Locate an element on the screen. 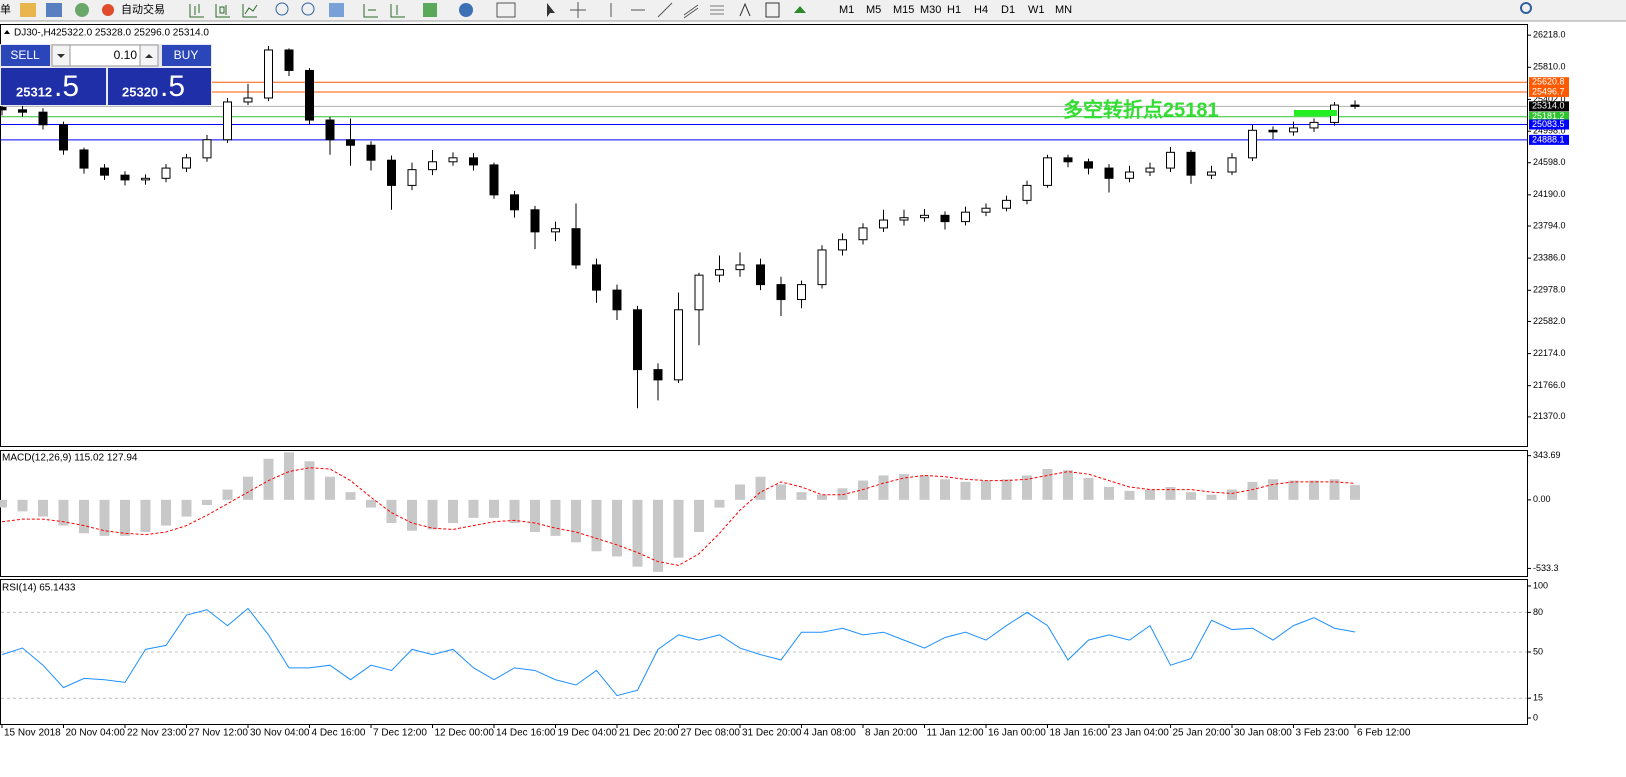 The image size is (1626, 777). y-tick-label: 50 is located at coordinates (1538, 651).